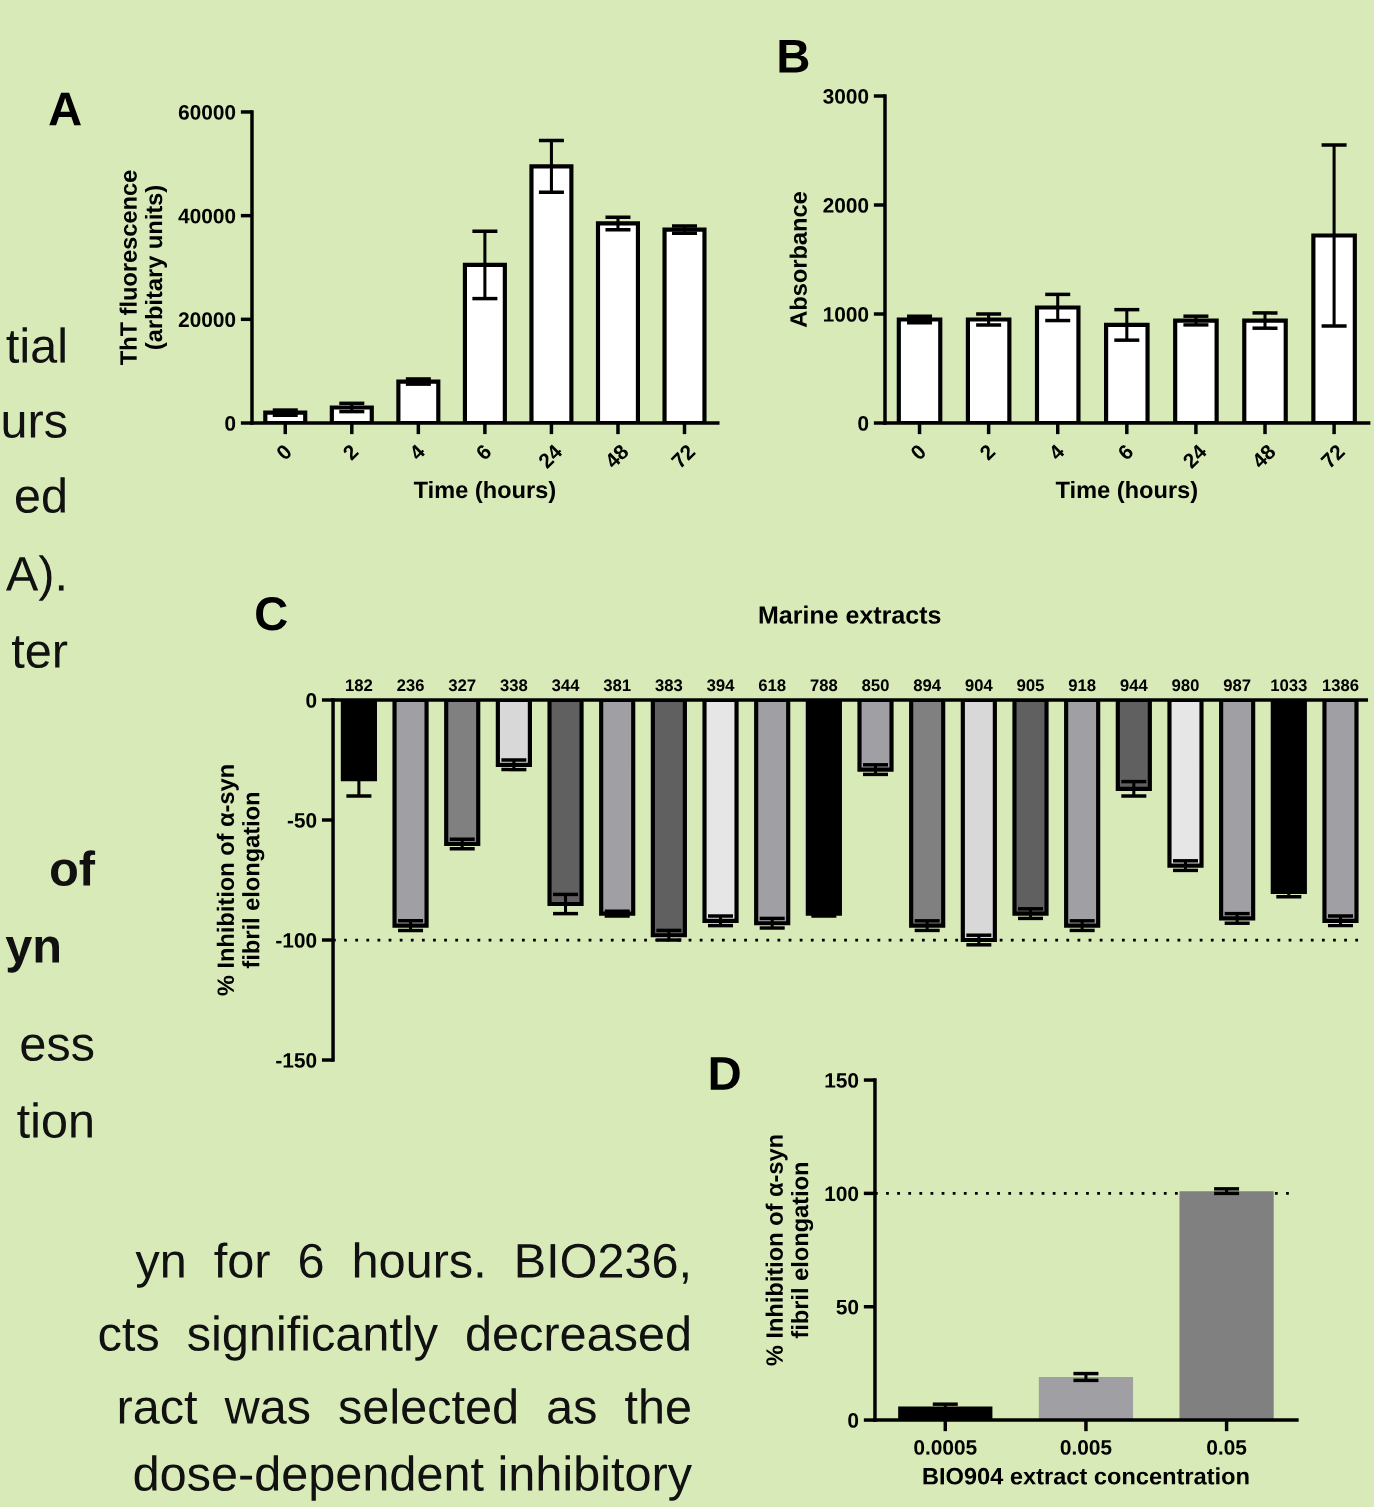 Image resolution: width=1374 pixels, height=1507 pixels. What do you see at coordinates (411, 1265) in the screenshot?
I see `text: yn for 6 hours. BIO236,` at bounding box center [411, 1265].